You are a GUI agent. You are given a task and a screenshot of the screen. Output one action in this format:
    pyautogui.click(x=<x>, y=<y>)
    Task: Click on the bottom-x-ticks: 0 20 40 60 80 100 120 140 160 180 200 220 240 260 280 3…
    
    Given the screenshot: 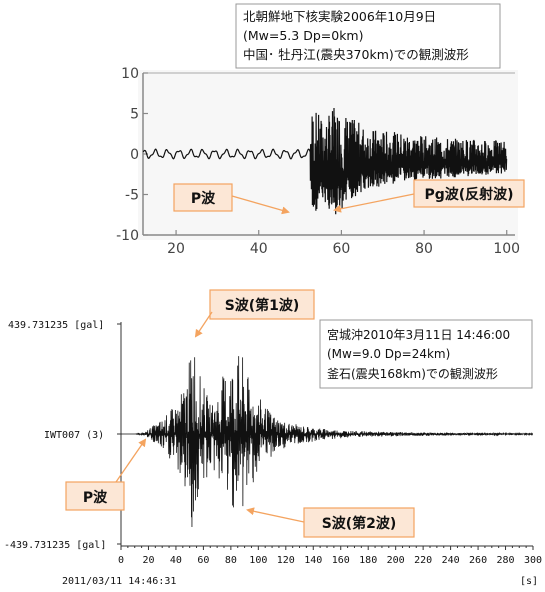 What is the action you would take?
    pyautogui.click(x=330, y=556)
    